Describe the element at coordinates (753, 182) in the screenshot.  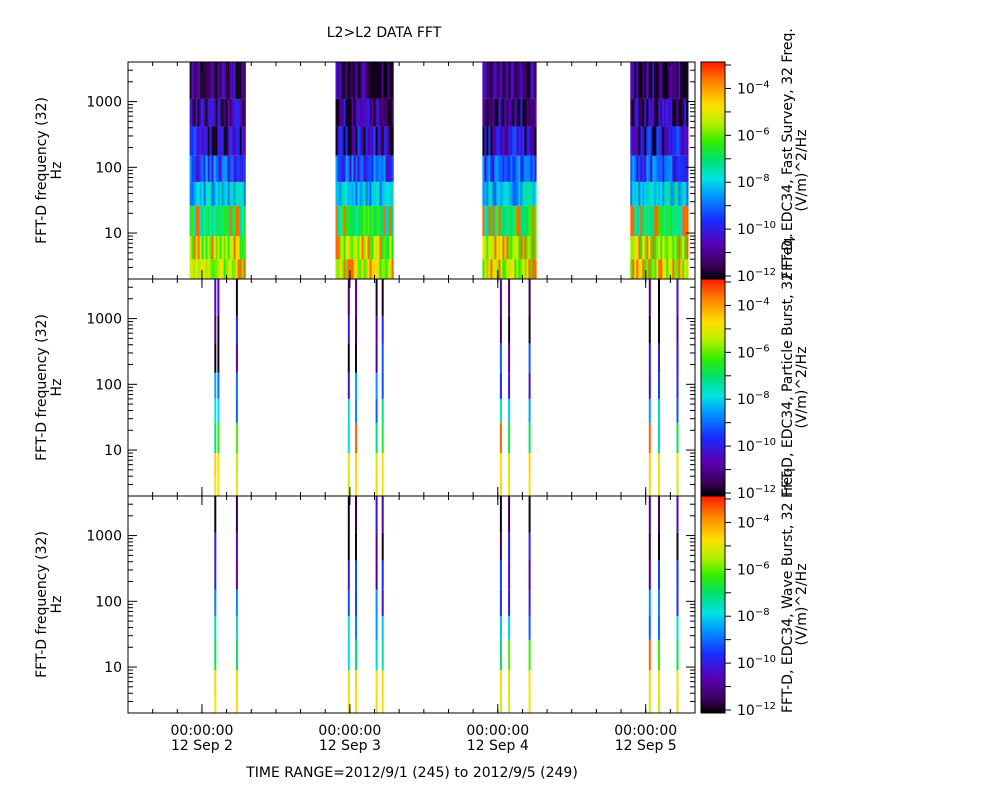
I see `colorbar-tick-label: 10−8` at that location.